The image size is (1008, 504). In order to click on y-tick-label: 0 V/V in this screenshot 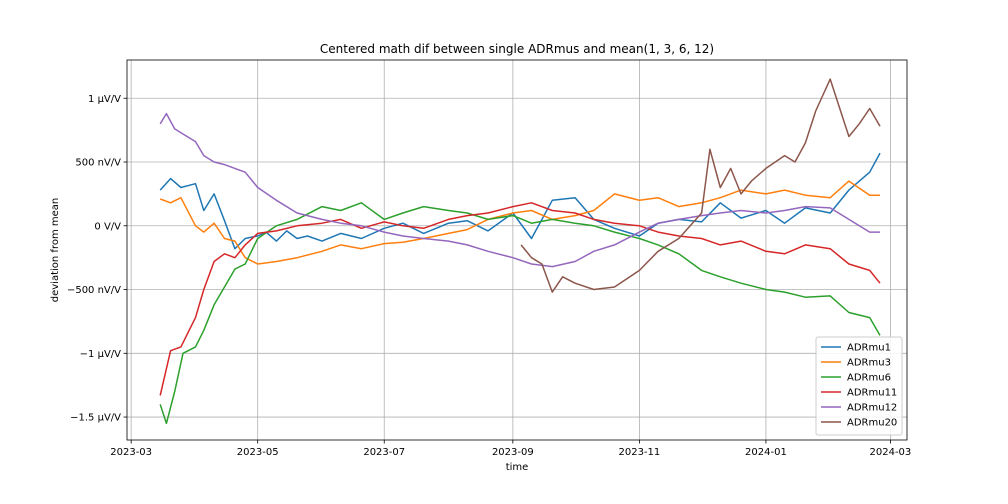, I will do `click(107, 226)`.